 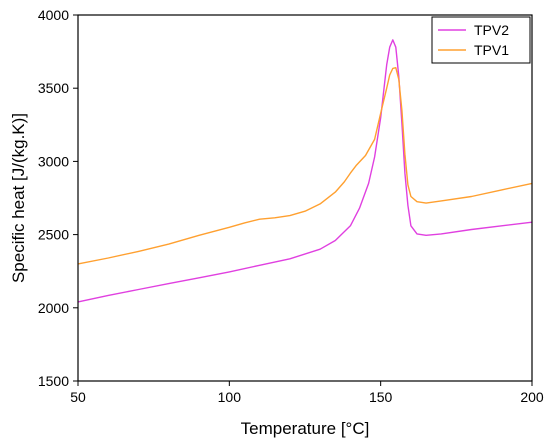 What do you see at coordinates (381, 397) in the screenshot?
I see `x-tick-label: 150` at bounding box center [381, 397].